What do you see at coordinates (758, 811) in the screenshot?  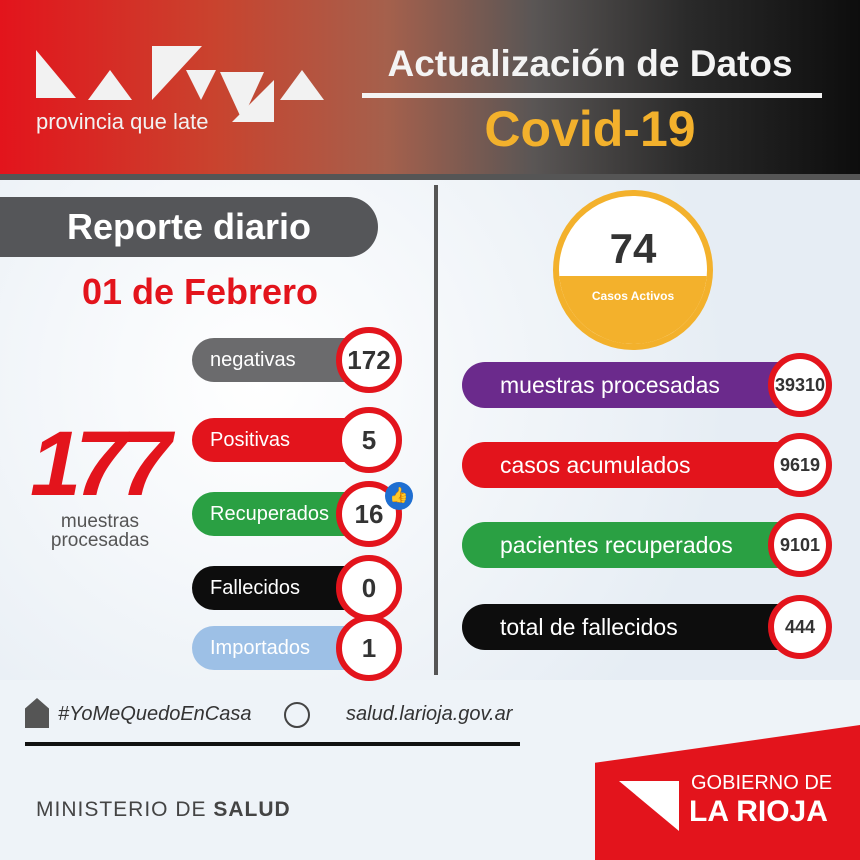 I see `gov-line2: LA RIOJA` at bounding box center [758, 811].